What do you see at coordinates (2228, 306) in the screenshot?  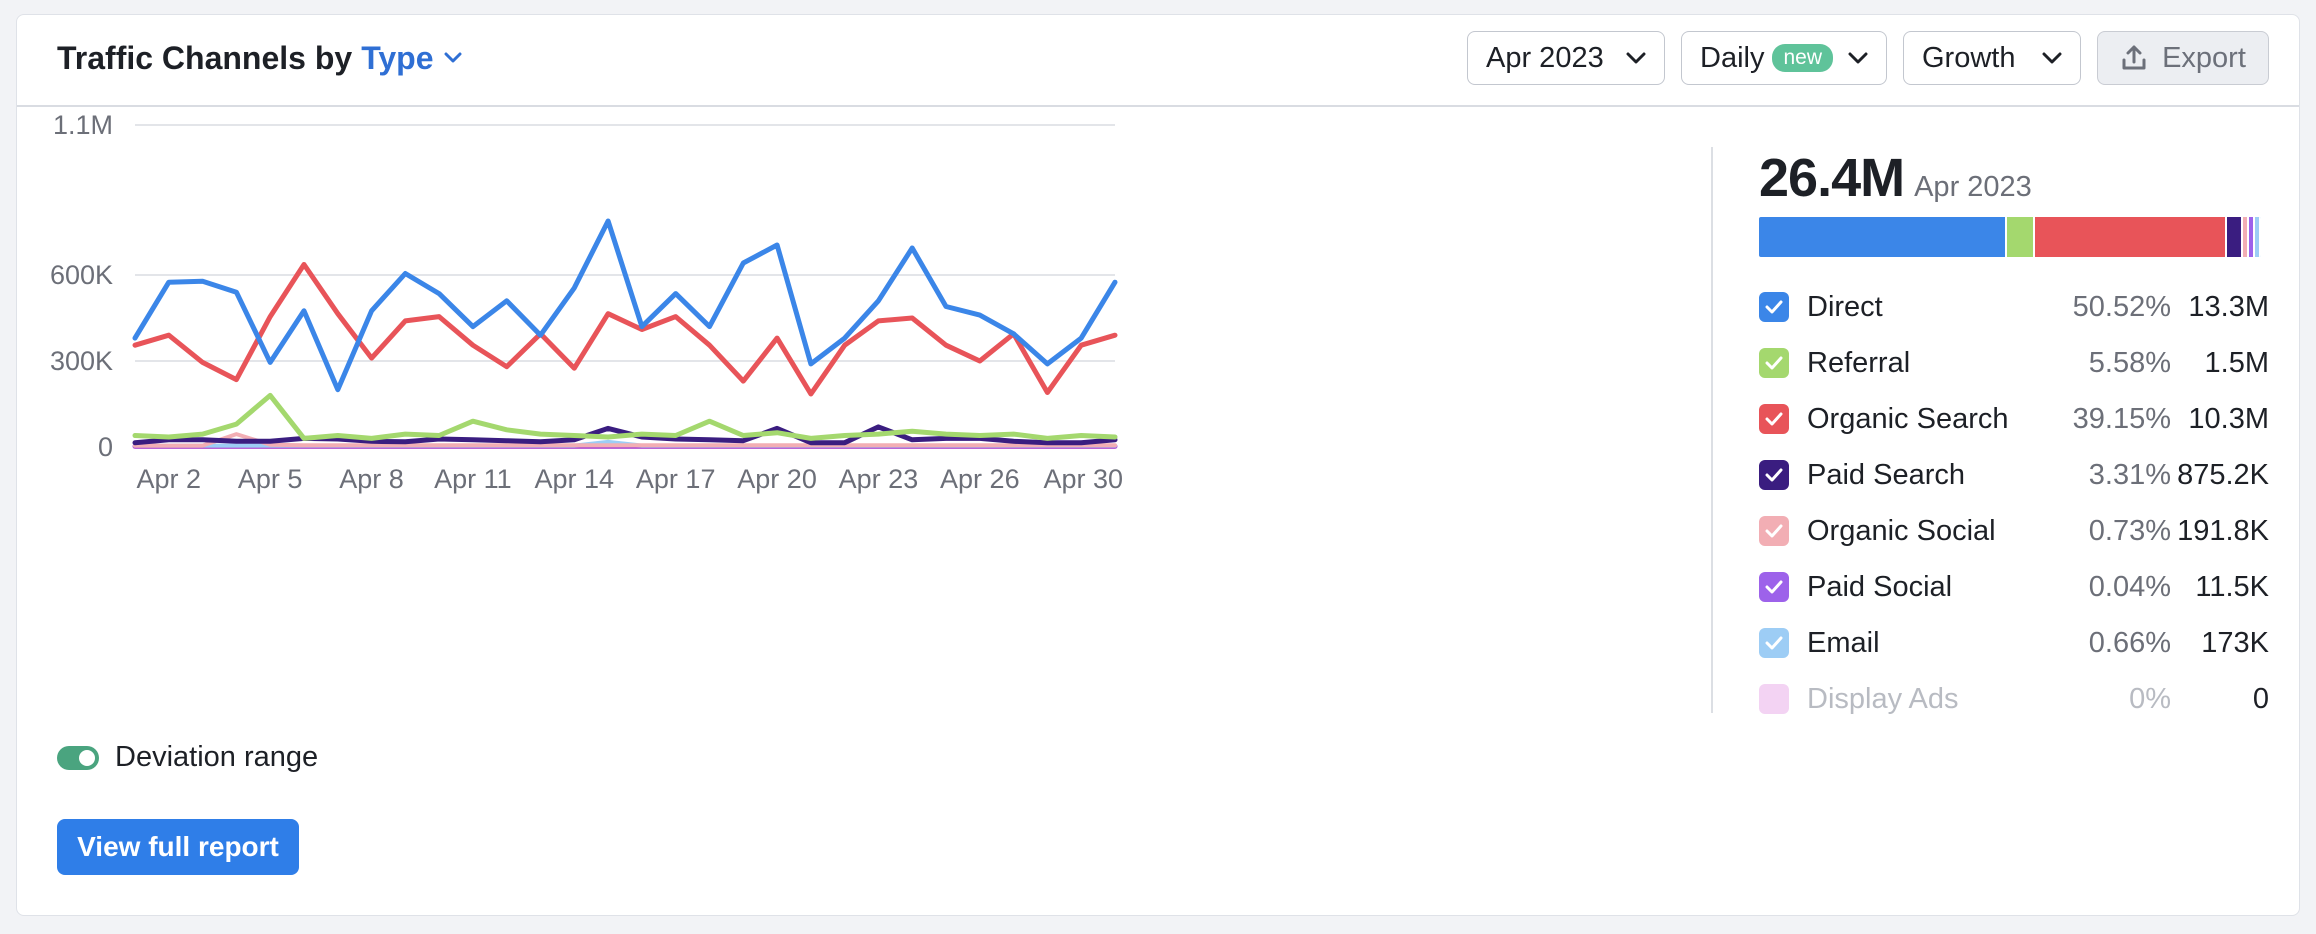 I see `legend-value: 13.3M` at bounding box center [2228, 306].